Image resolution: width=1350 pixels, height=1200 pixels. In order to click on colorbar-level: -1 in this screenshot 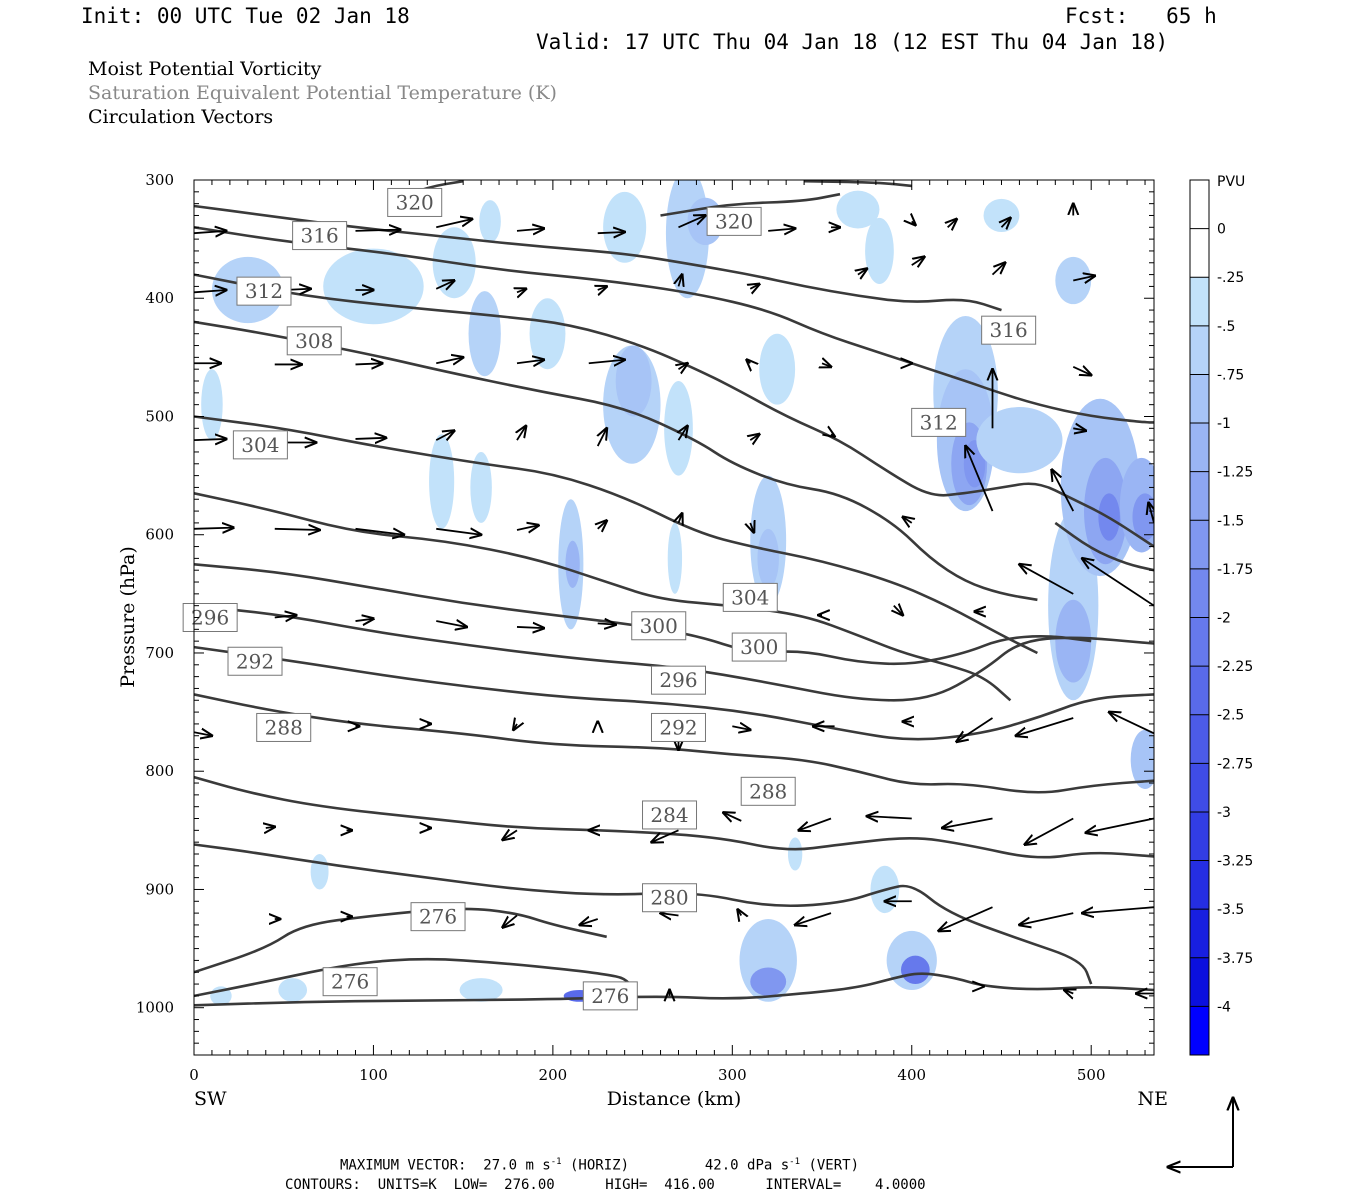, I will do `click(1224, 424)`.